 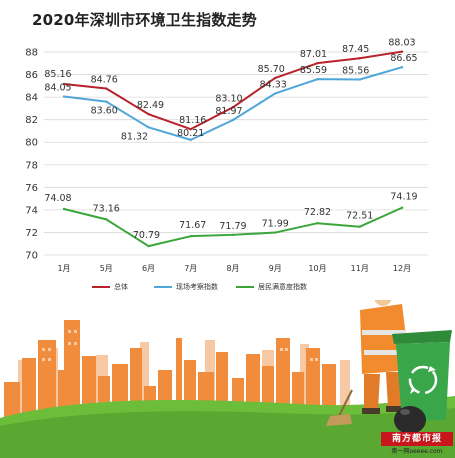 I want to click on data-label: 85.70, so click(x=271, y=69).